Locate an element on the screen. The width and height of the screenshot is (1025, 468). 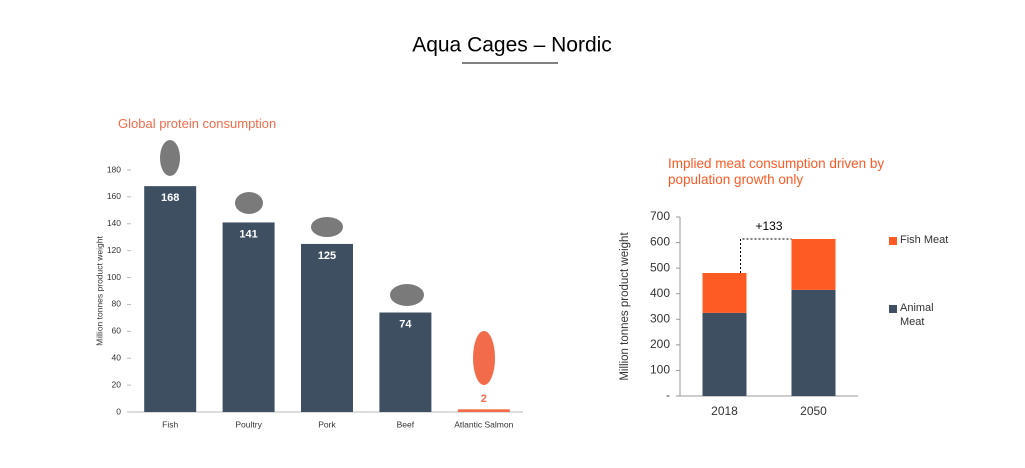
annotation-bracket is located at coordinates (766, 256).